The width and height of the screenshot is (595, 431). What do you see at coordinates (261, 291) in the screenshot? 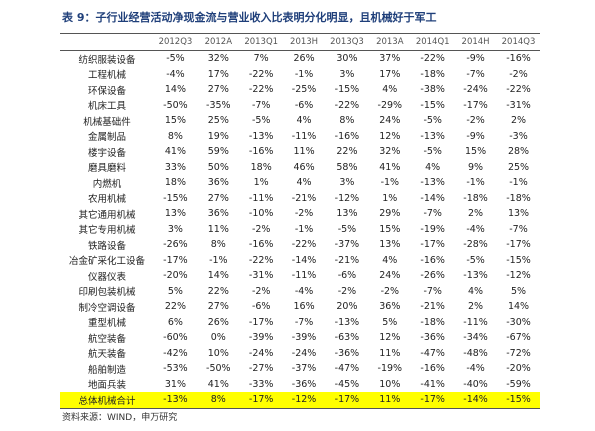
I see `cell: -2%` at bounding box center [261, 291].